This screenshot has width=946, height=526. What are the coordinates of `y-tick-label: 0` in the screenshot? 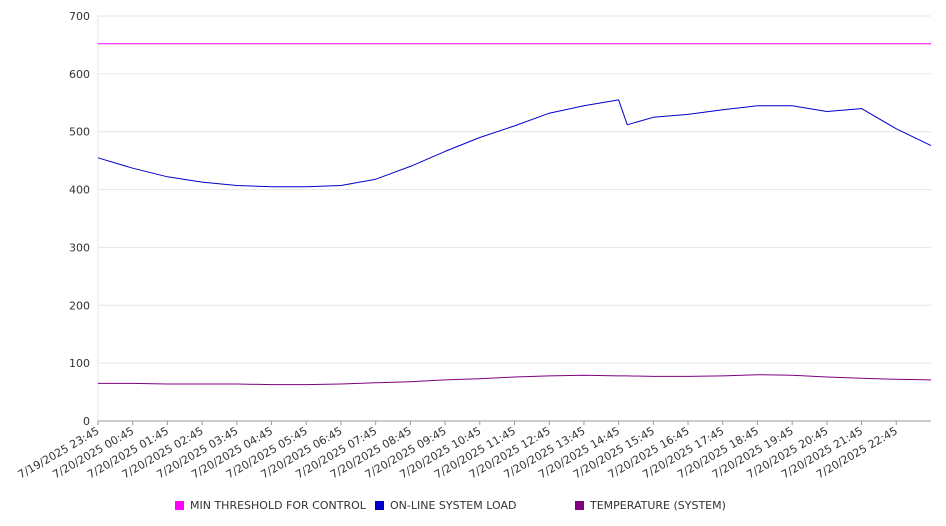 It's located at (86, 421).